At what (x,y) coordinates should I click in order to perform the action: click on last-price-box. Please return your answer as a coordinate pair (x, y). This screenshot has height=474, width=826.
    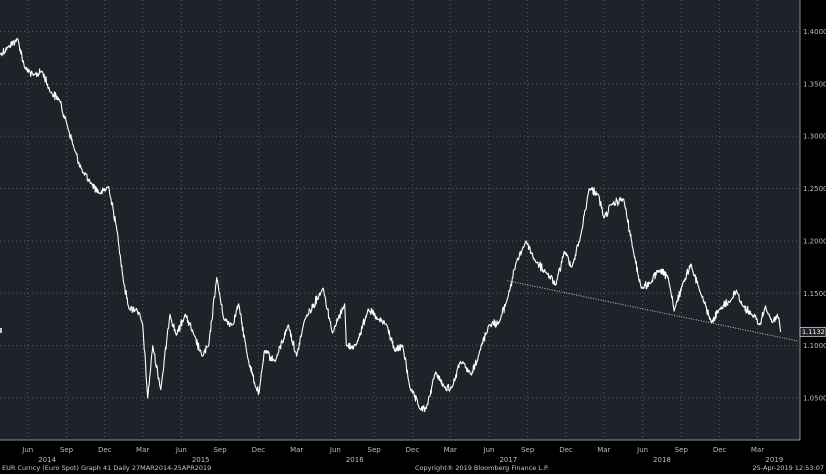
    Looking at the image, I should click on (812, 331).